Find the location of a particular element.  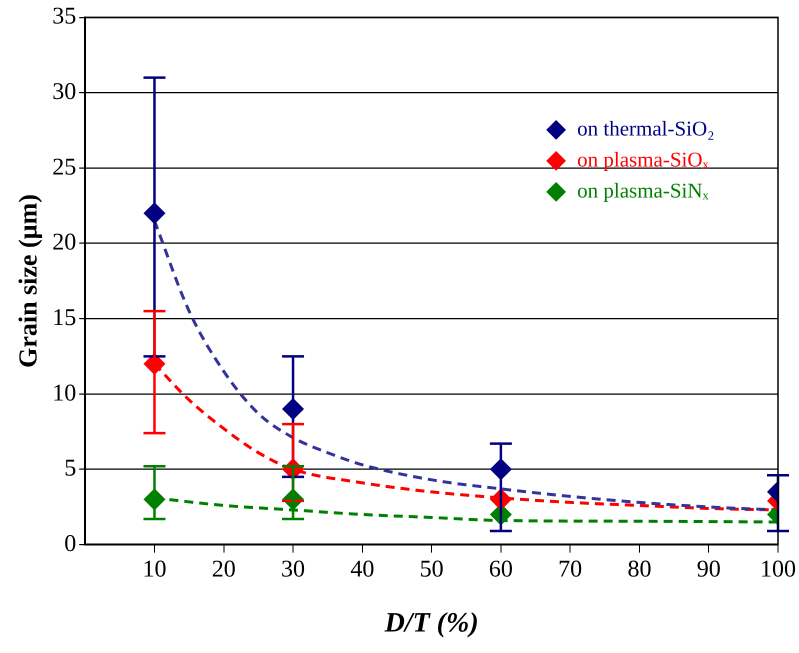

y-axis-title: Grain size (µm) is located at coordinates (27, 281).